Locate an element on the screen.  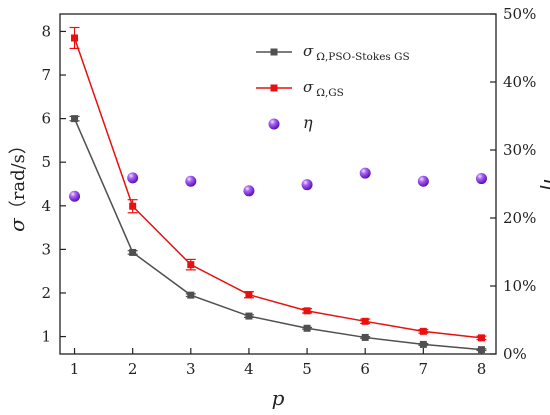
y-left-tick-label: 5 is located at coordinates (46, 162).